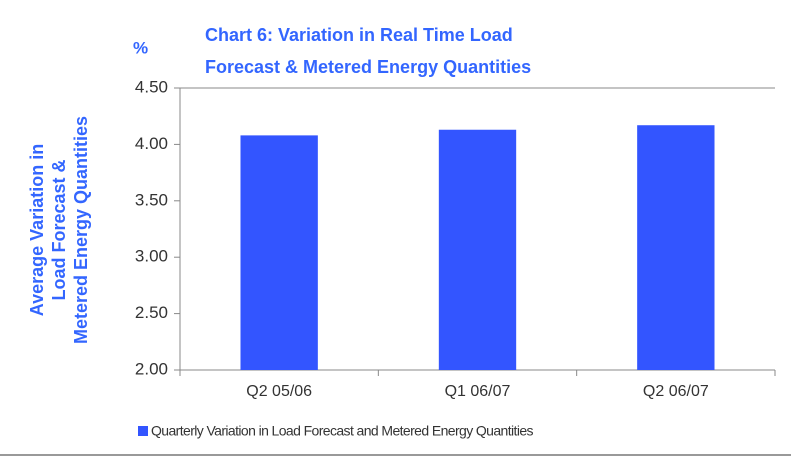 Image resolution: width=791 pixels, height=466 pixels. What do you see at coordinates (151, 143) in the screenshot?
I see `y-tick-label: 4.00` at bounding box center [151, 143].